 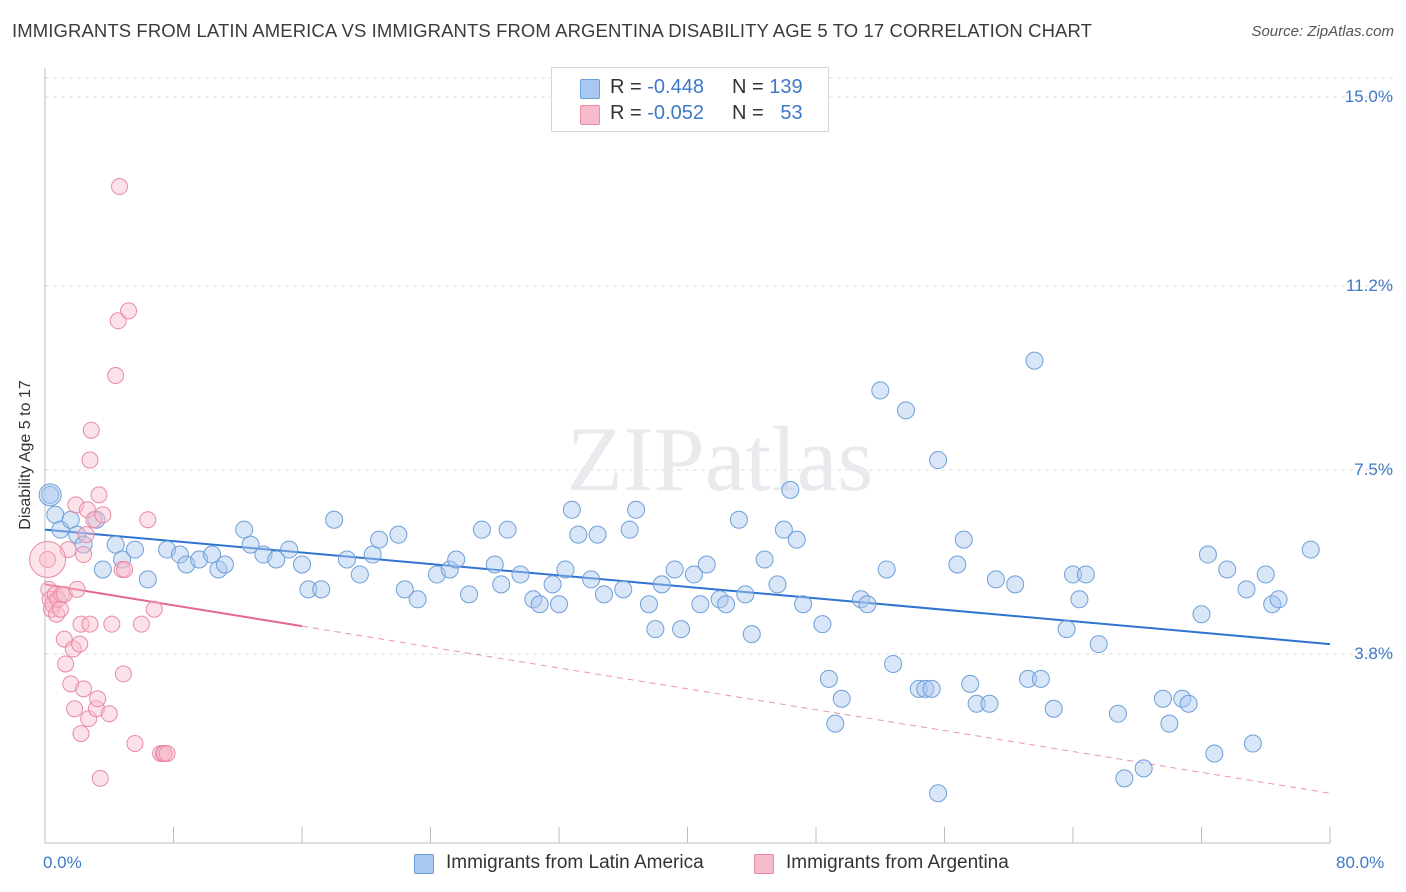 I want to click on legend-r-value: -0.448, so click(x=675, y=87).